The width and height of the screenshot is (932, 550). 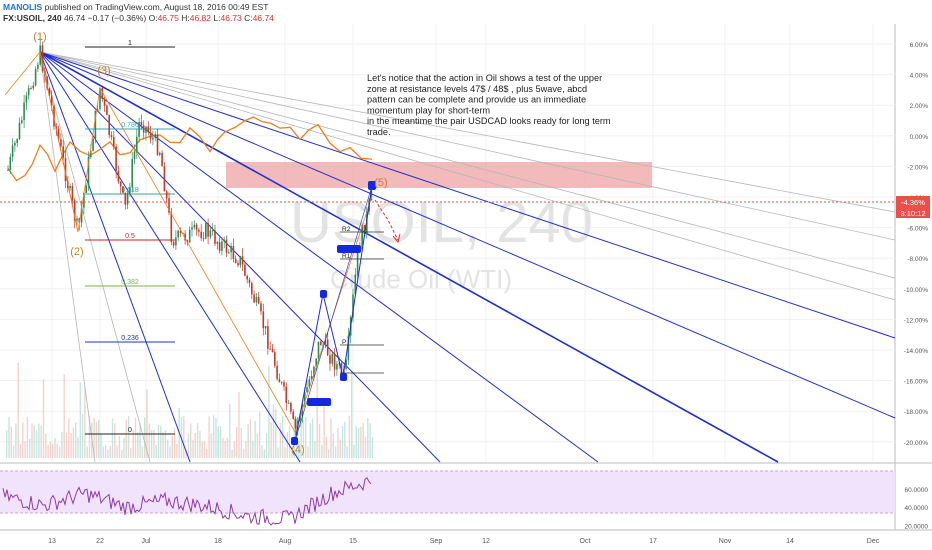 What do you see at coordinates (912, 213) in the screenshot?
I see `time-badge-text: 3:10:12` at bounding box center [912, 213].